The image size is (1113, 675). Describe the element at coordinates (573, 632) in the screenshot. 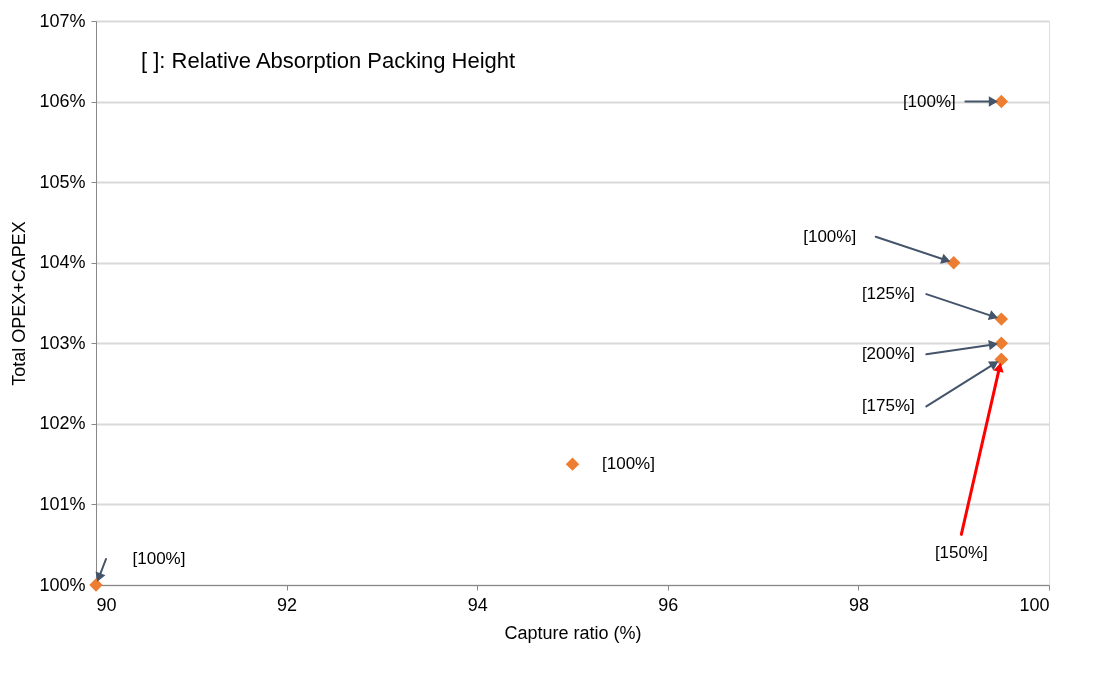

I see `x-axis-title: Capture ratio (%)` at that location.